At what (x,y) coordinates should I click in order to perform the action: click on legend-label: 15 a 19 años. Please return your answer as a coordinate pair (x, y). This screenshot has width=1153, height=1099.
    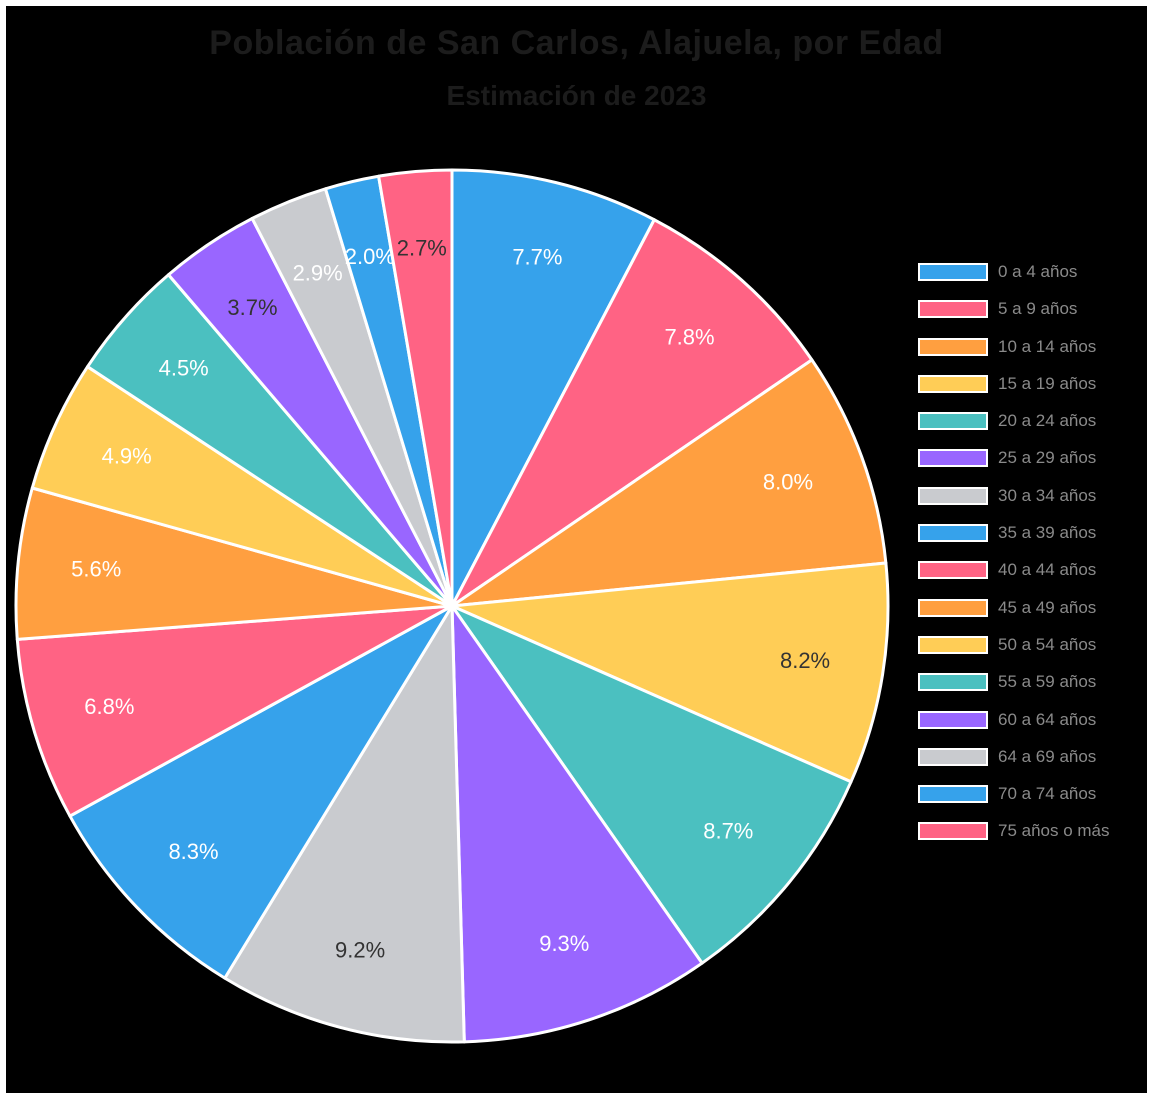
    Looking at the image, I should click on (1047, 383).